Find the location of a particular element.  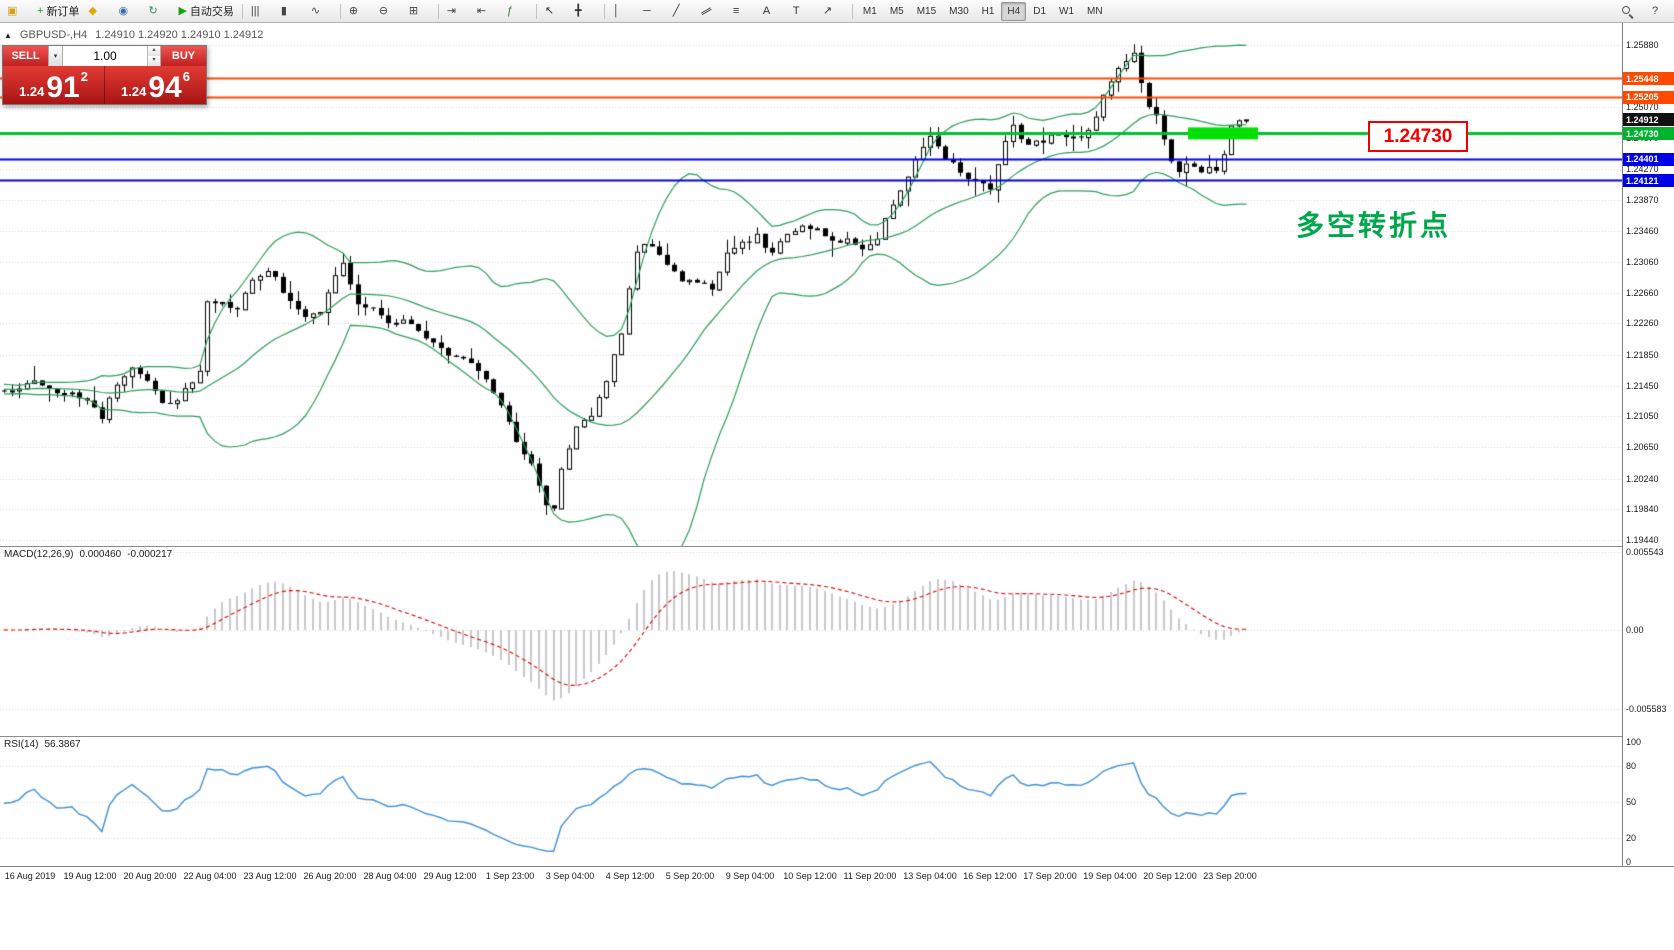

trendline-icon: ╱ is located at coordinates (676, 10).